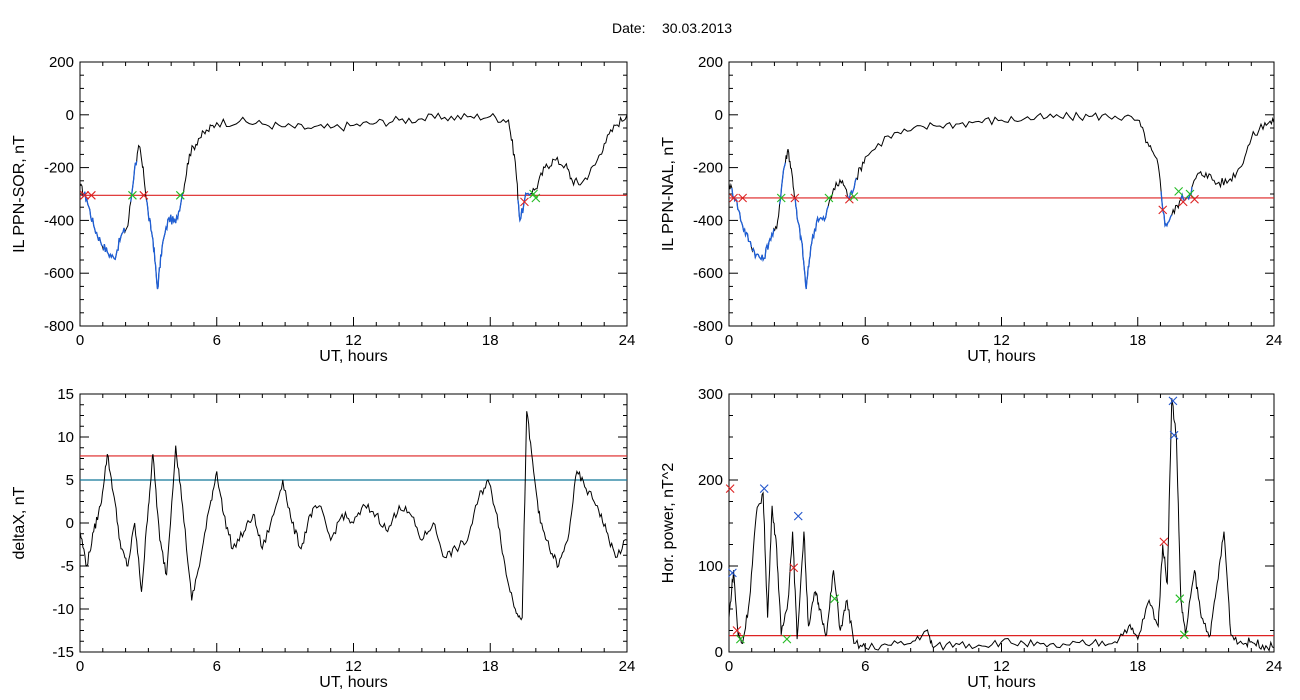 The width and height of the screenshot is (1300, 700). What do you see at coordinates (697, 28) in the screenshot?
I see `date-value: 30.03.2013` at bounding box center [697, 28].